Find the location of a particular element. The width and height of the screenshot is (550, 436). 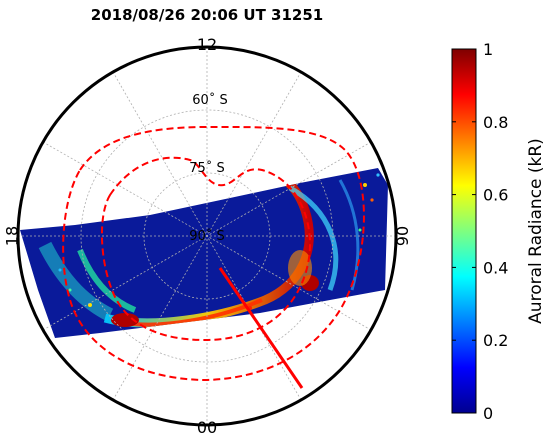

bright-patch-dawn-glow is located at coordinates (300, 268).